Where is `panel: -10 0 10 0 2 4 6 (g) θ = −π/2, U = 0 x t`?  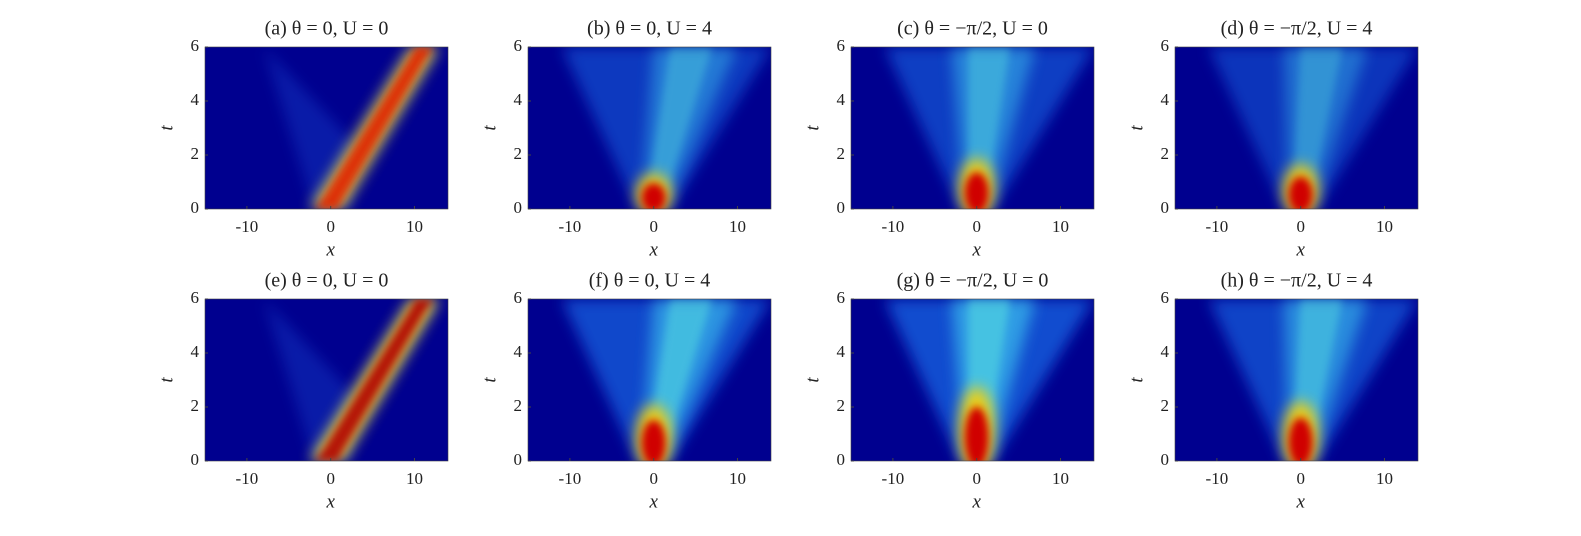 panel: -10 0 10 0 2 4 6 (g) θ = −π/2, U = 0 x t is located at coordinates (948, 391).